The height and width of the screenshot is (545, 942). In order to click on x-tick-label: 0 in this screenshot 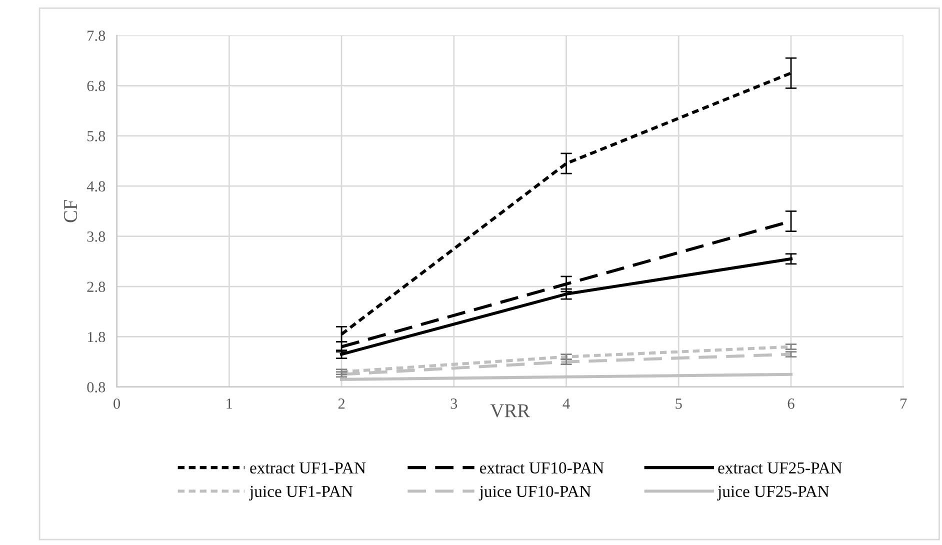, I will do `click(117, 403)`.